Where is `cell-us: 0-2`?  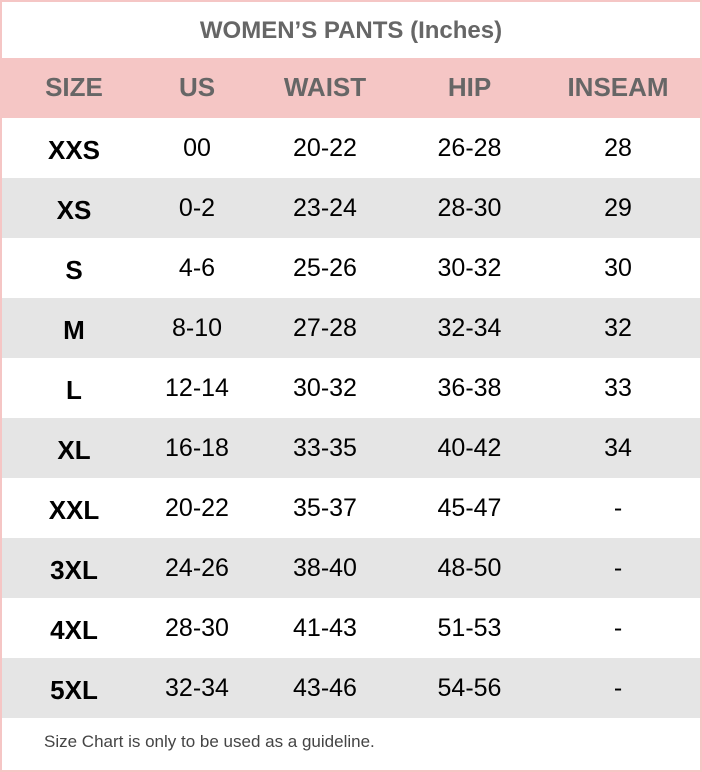 cell-us: 0-2 is located at coordinates (197, 208).